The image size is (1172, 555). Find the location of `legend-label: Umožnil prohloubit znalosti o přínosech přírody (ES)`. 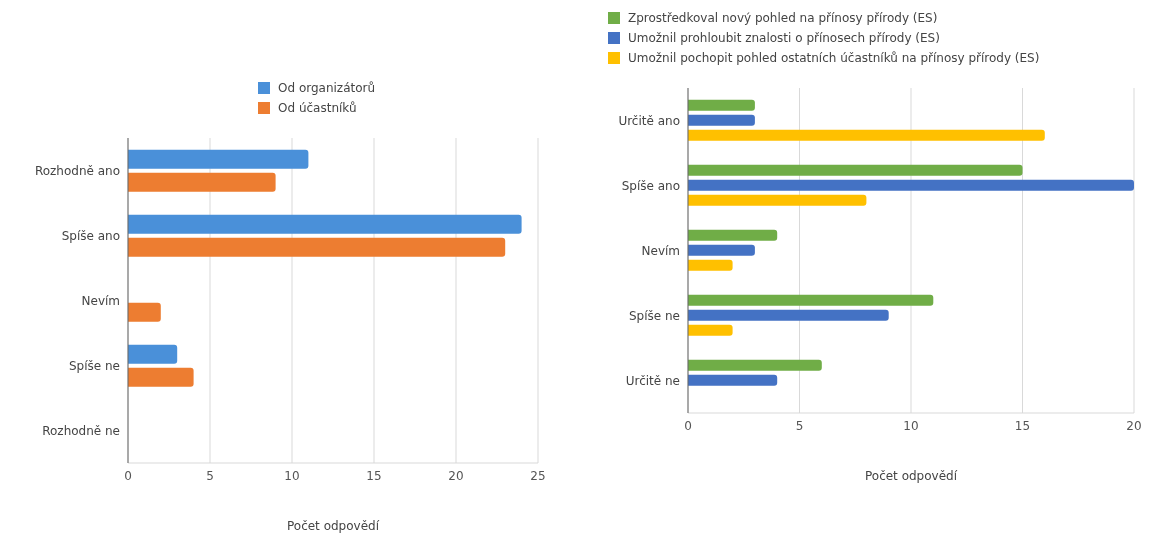

legend-label: Umožnil prohloubit znalosti o přínosech přírody (ES) is located at coordinates (784, 38).